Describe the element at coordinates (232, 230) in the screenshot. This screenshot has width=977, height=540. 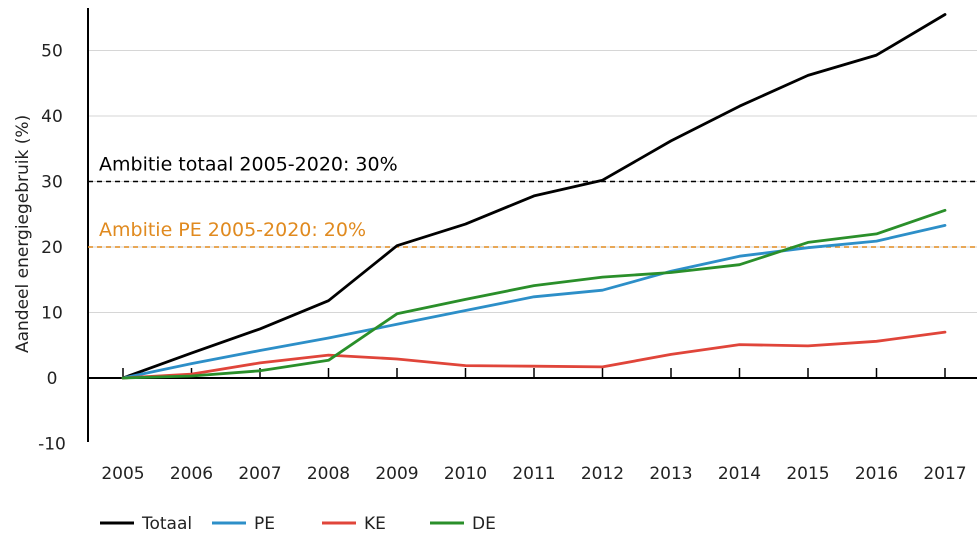
I see `reference-label: Ambitie PE 2005-2020: 20%` at that location.